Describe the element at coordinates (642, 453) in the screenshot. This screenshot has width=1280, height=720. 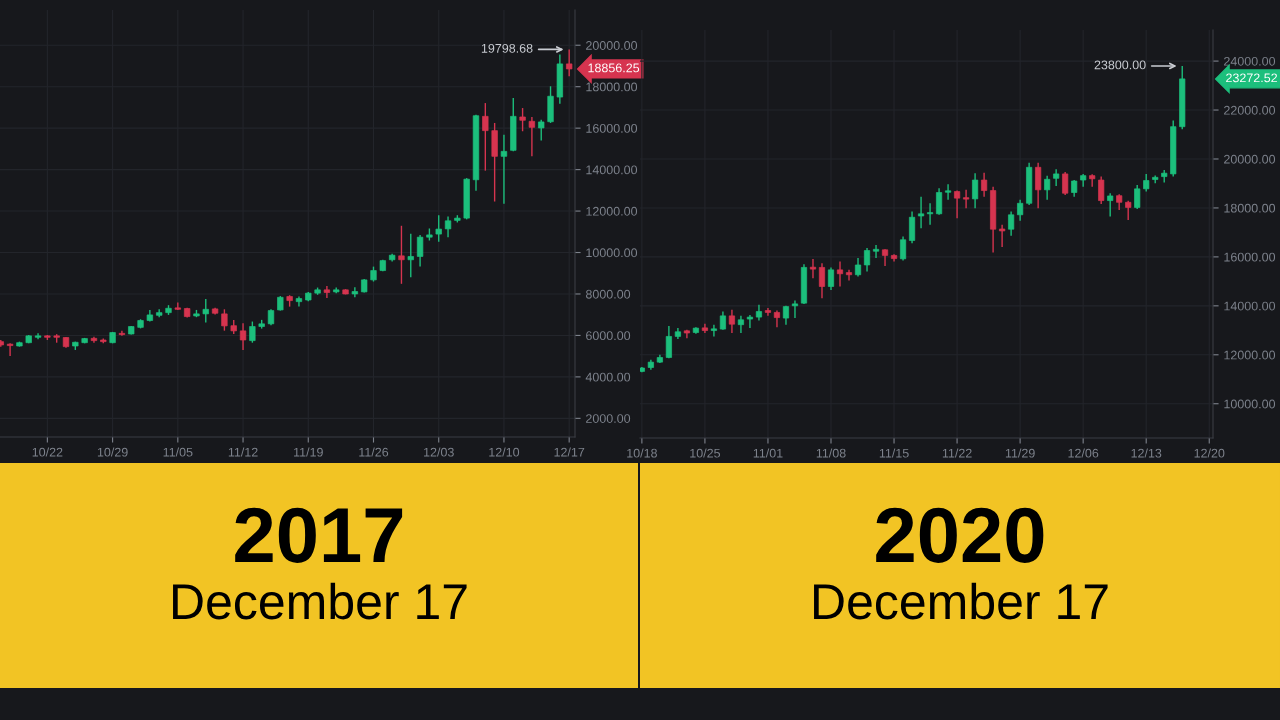
I see `x-tick-label: 10/18` at that location.